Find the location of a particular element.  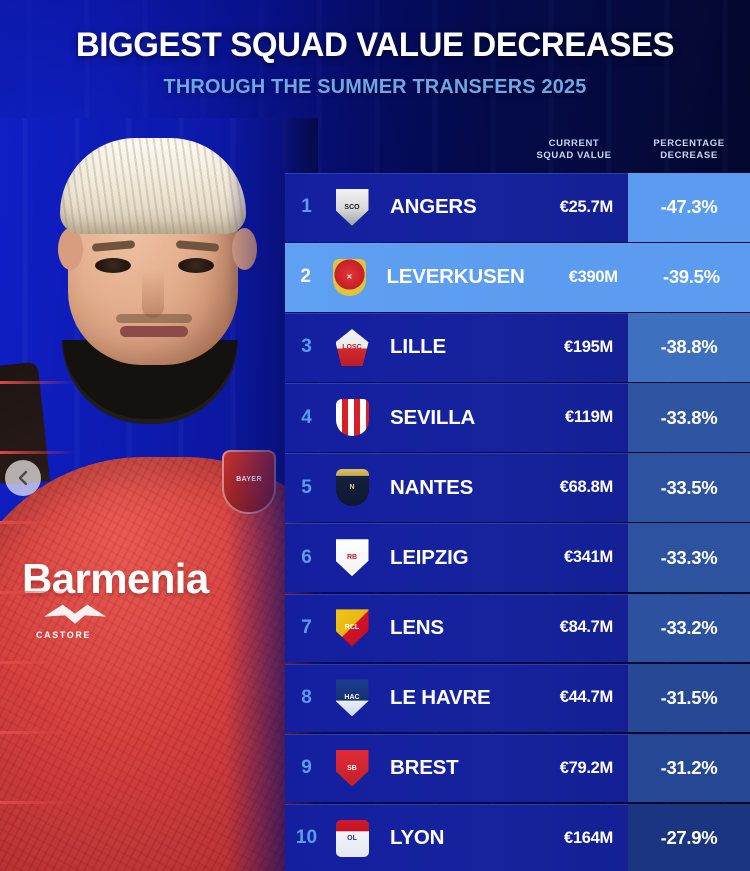

row-rank: 2 is located at coordinates (305, 277).